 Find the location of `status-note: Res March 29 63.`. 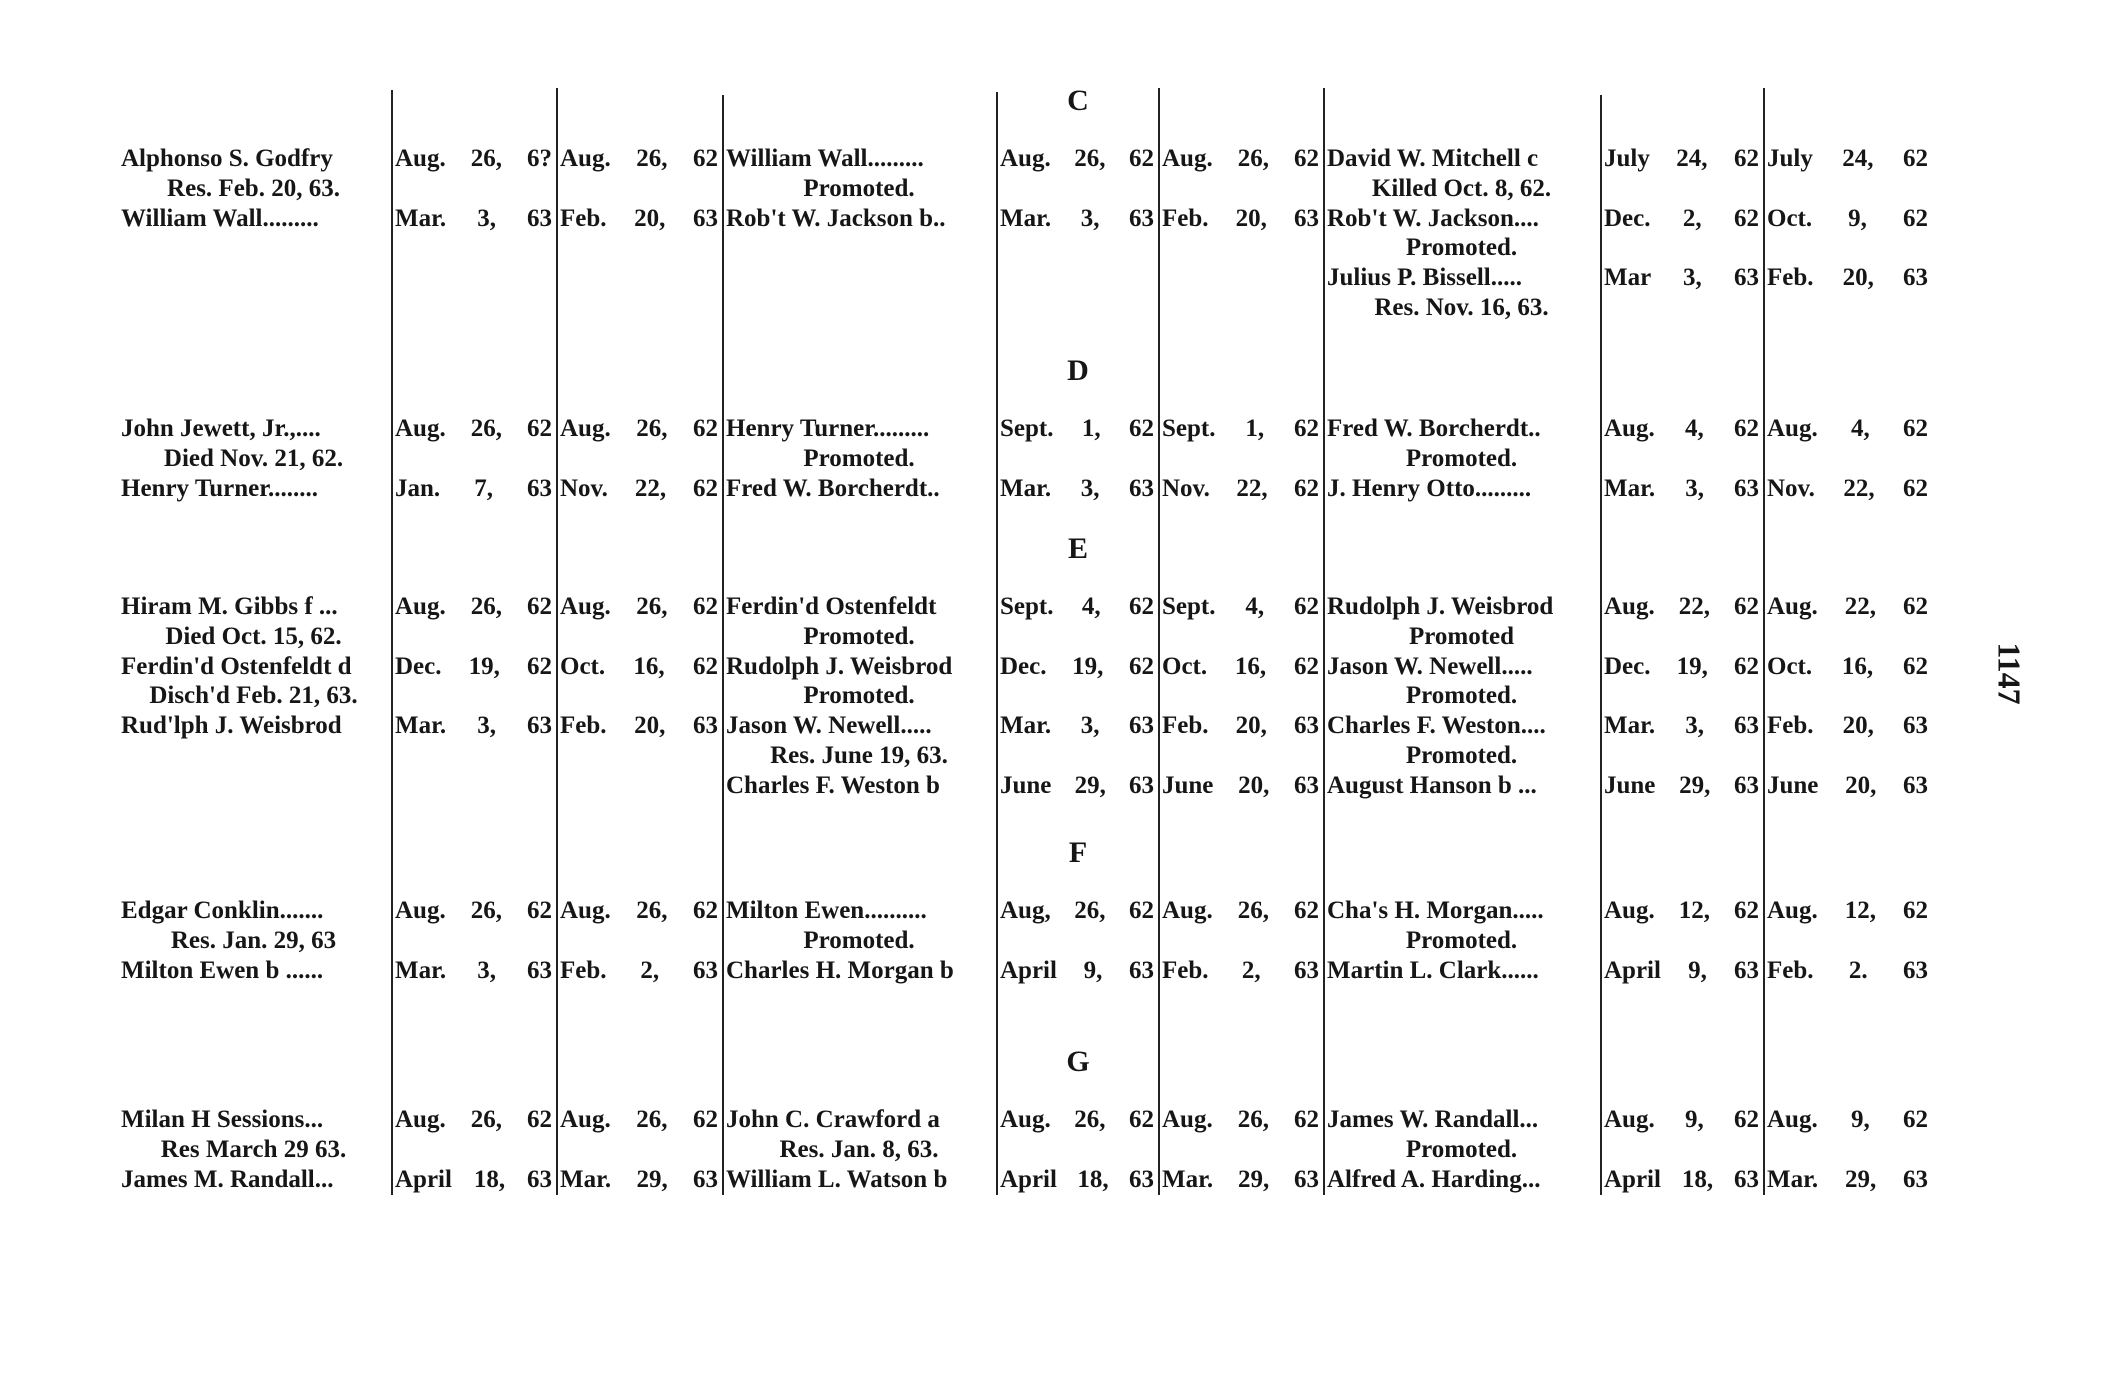

status-note: Res March 29 63. is located at coordinates (253, 1149).